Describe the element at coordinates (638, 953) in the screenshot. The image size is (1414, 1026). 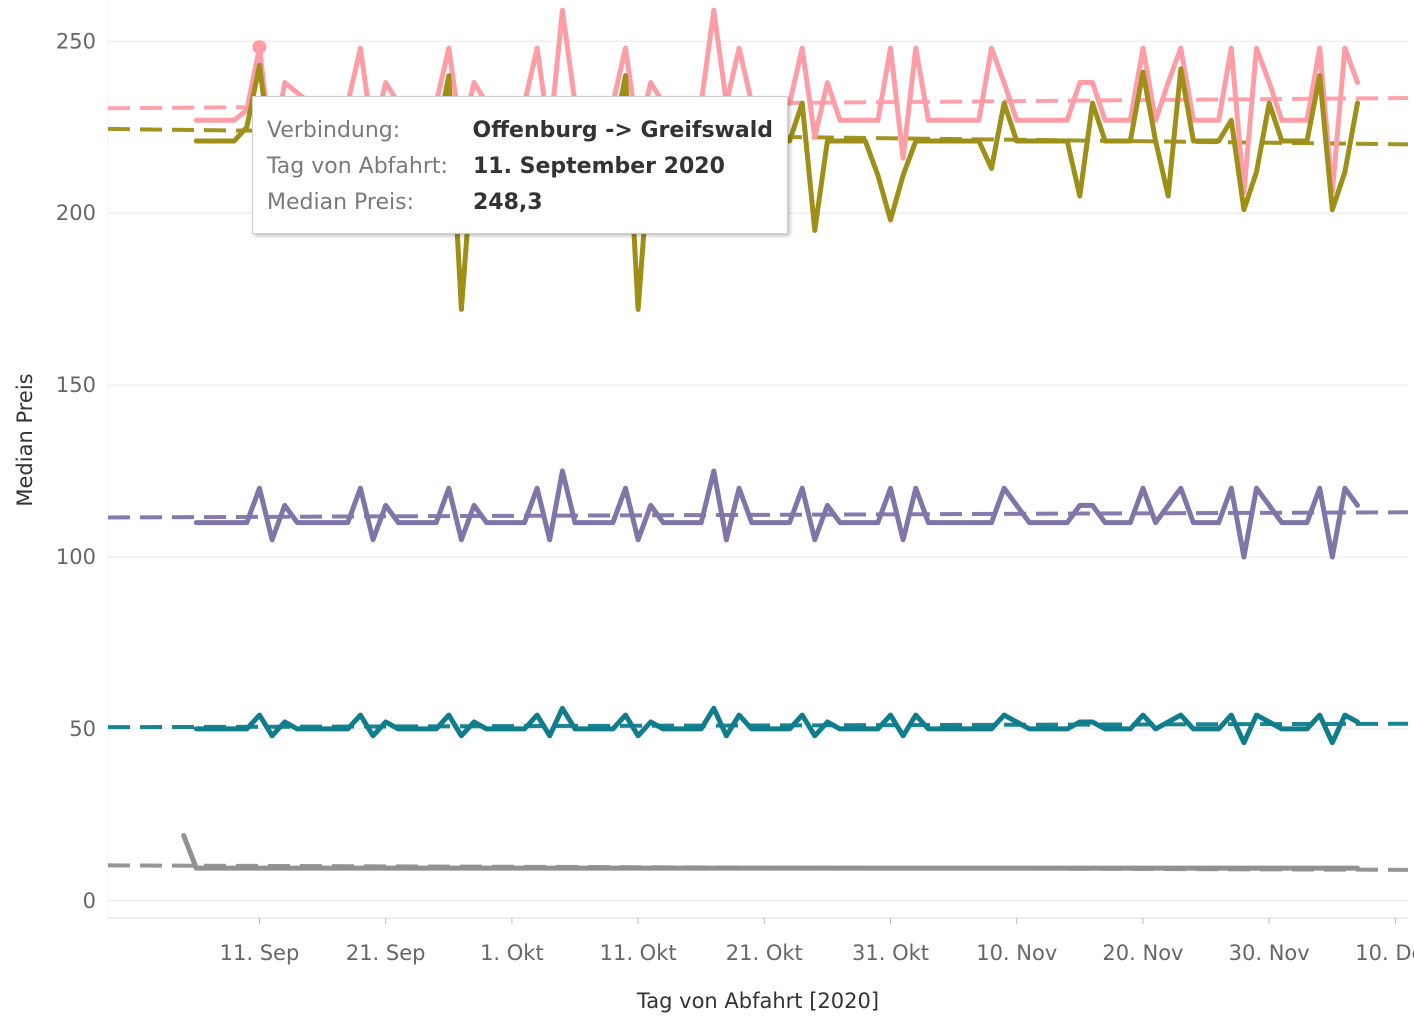
I see `x-tick-label: 11. Okt` at that location.